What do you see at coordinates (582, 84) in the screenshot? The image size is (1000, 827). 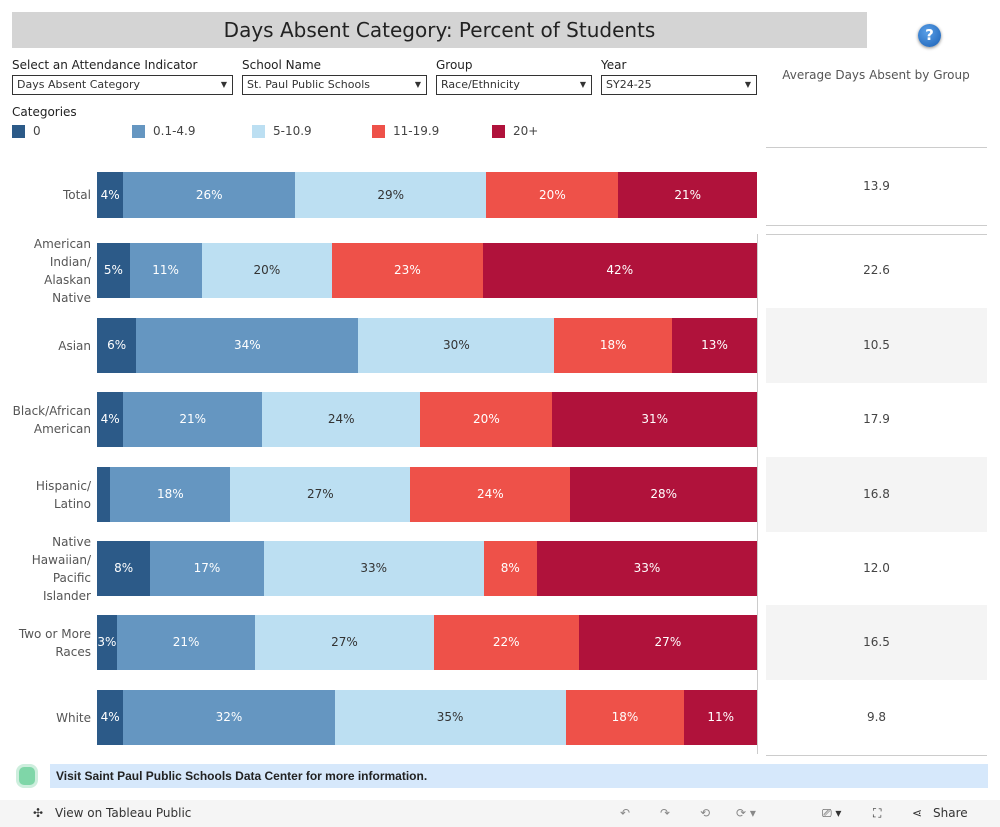 I see `dropdown-arrow-icon: ▼` at bounding box center [582, 84].